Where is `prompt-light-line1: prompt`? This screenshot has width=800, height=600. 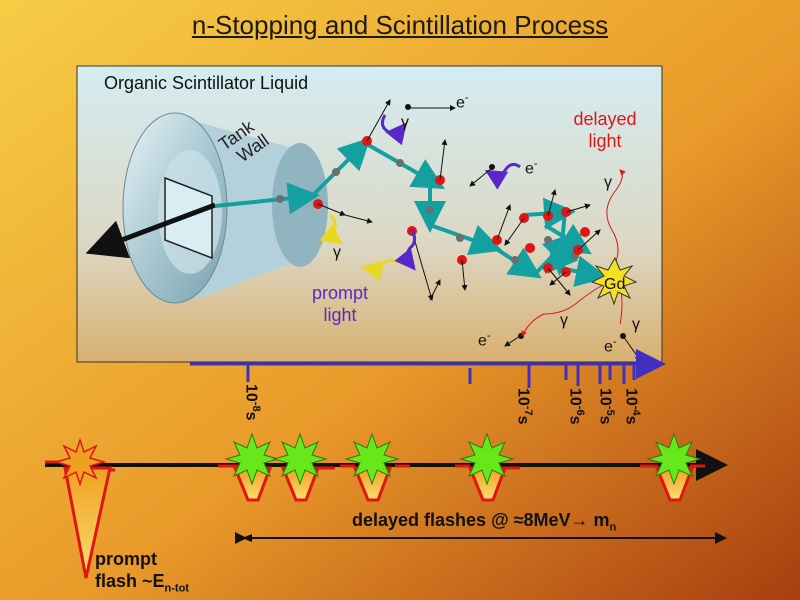
prompt-light-line1: prompt is located at coordinates (340, 293).